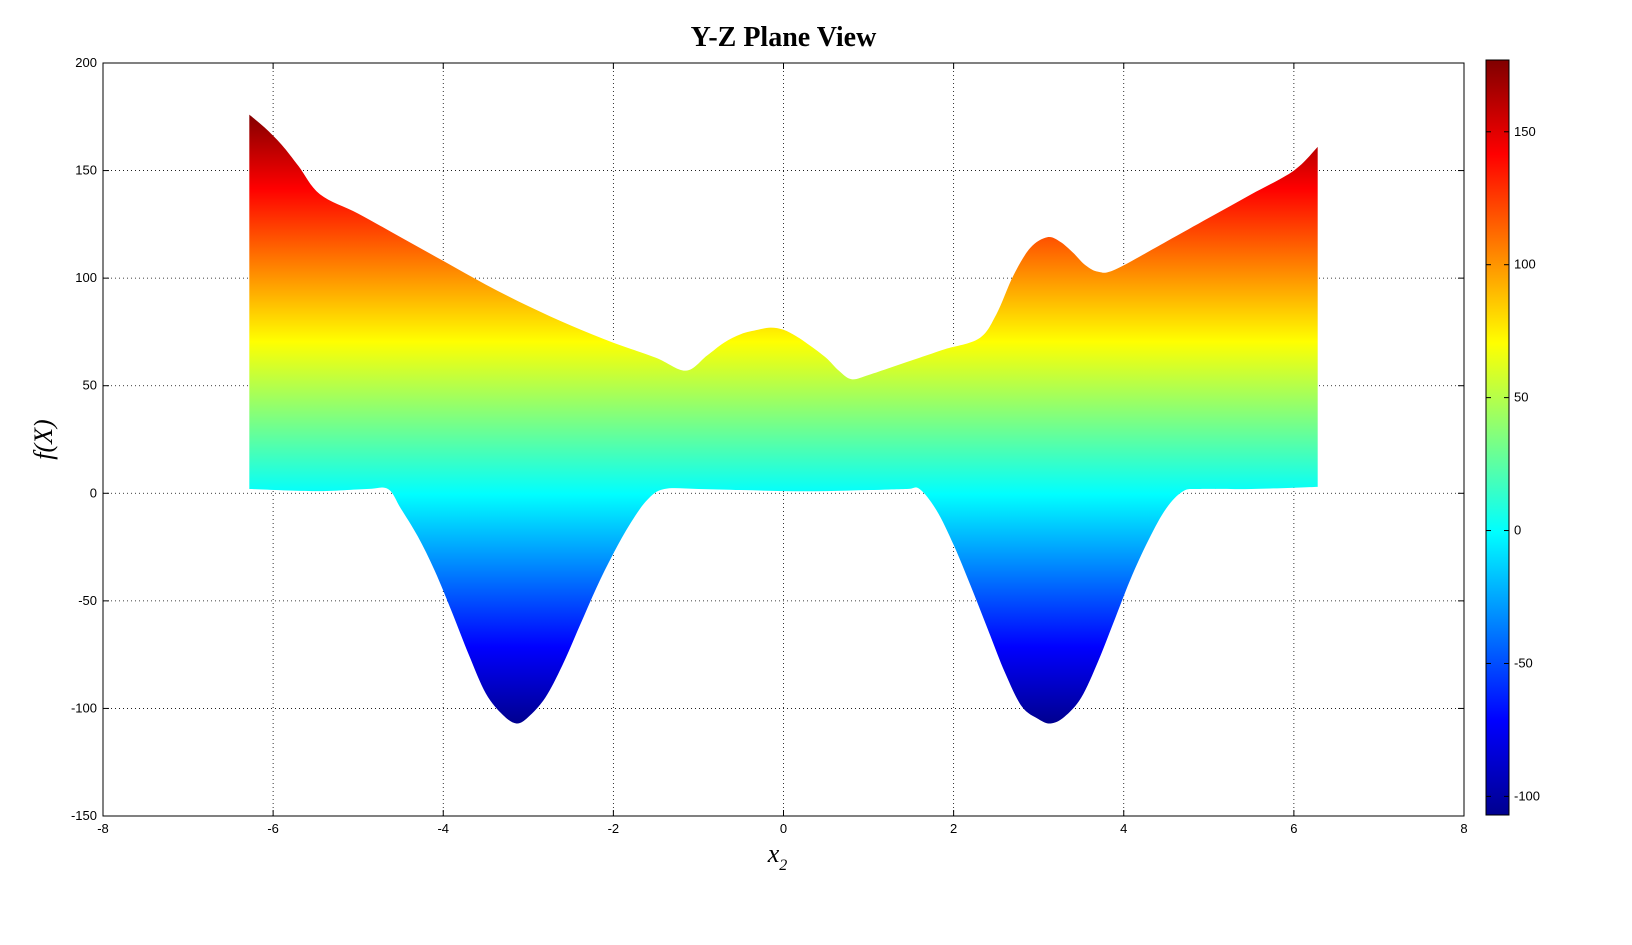  Describe the element at coordinates (84, 815) in the screenshot. I see `y-tick-label: -150` at that location.